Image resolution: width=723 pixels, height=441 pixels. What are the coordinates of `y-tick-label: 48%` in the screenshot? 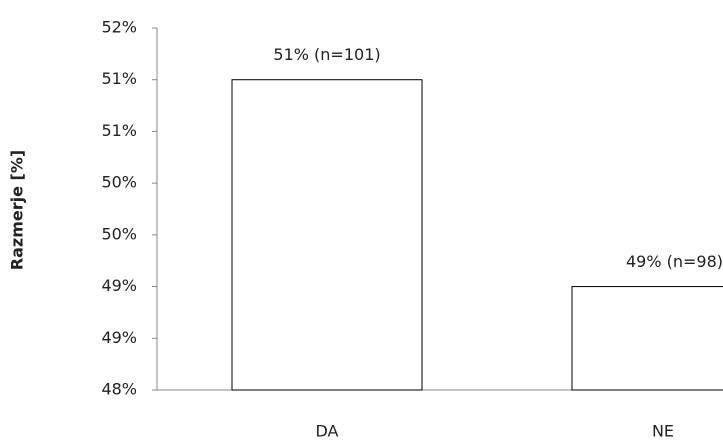 It's located at (119, 389).